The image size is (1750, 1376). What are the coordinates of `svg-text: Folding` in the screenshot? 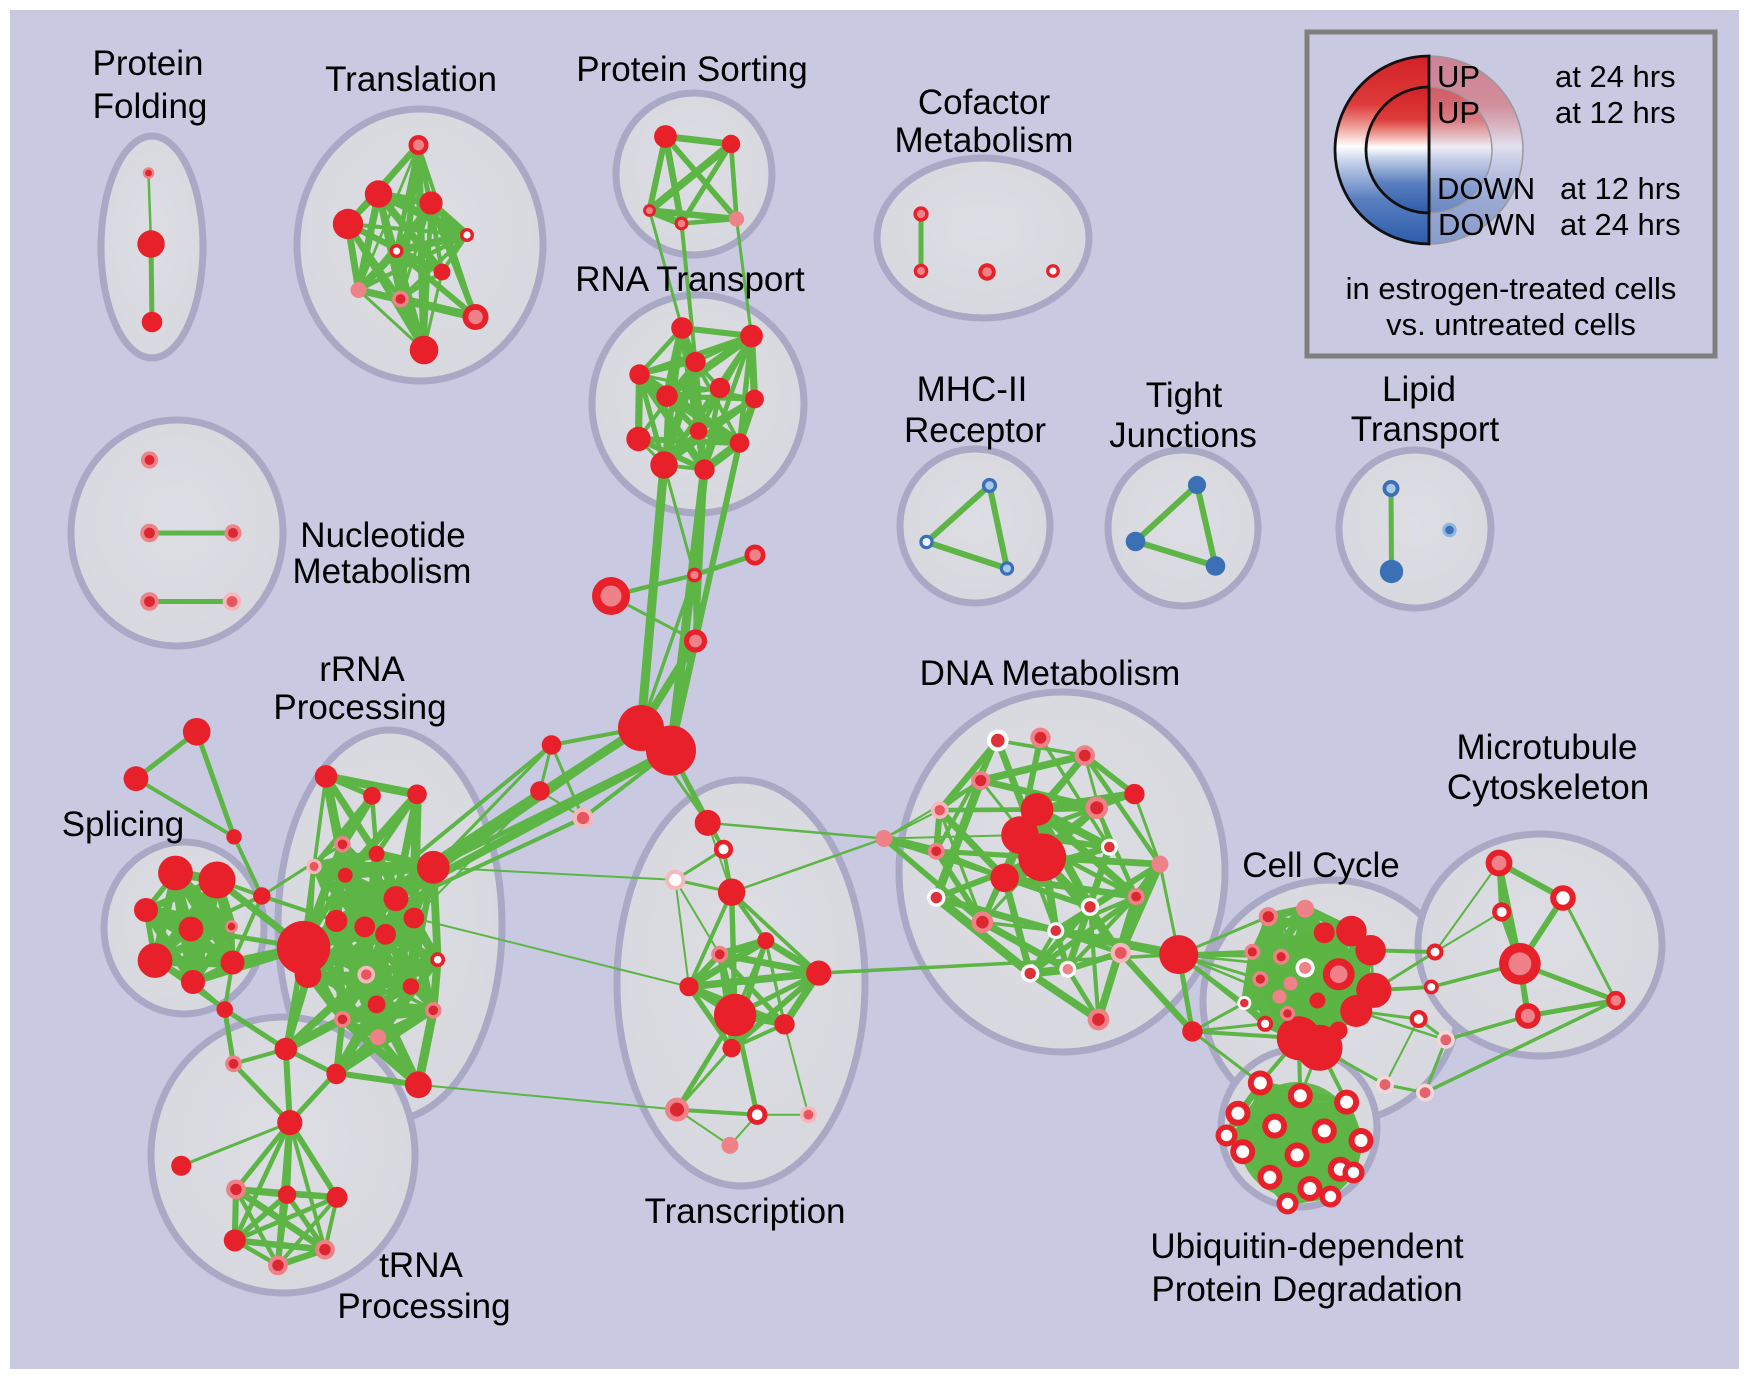 It's located at (150, 106).